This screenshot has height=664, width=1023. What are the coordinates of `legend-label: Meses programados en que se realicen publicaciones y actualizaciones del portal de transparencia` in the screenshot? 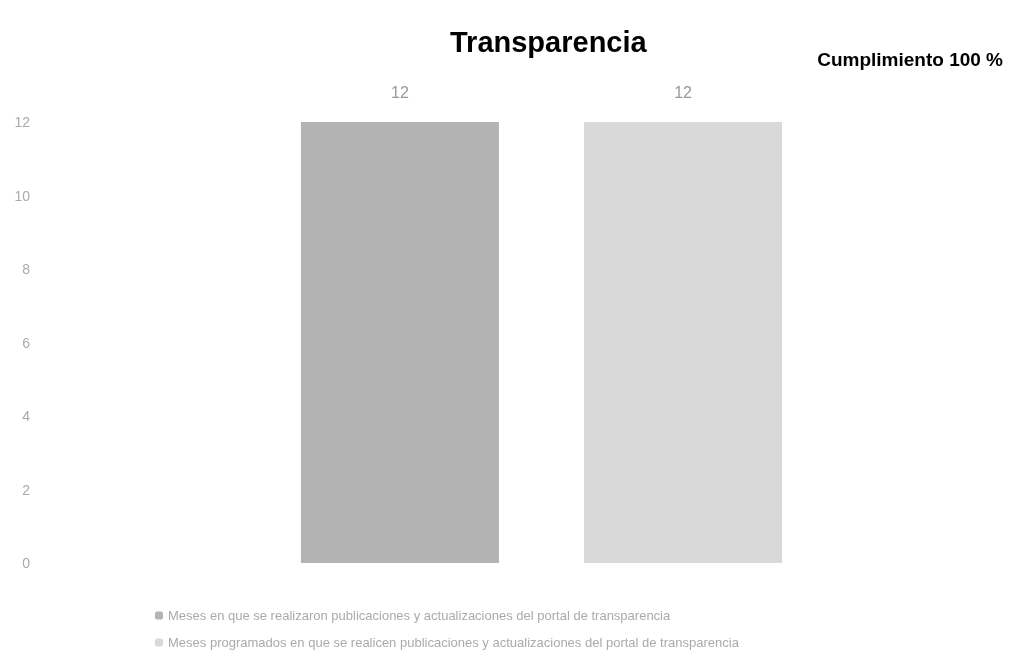 It's located at (454, 642).